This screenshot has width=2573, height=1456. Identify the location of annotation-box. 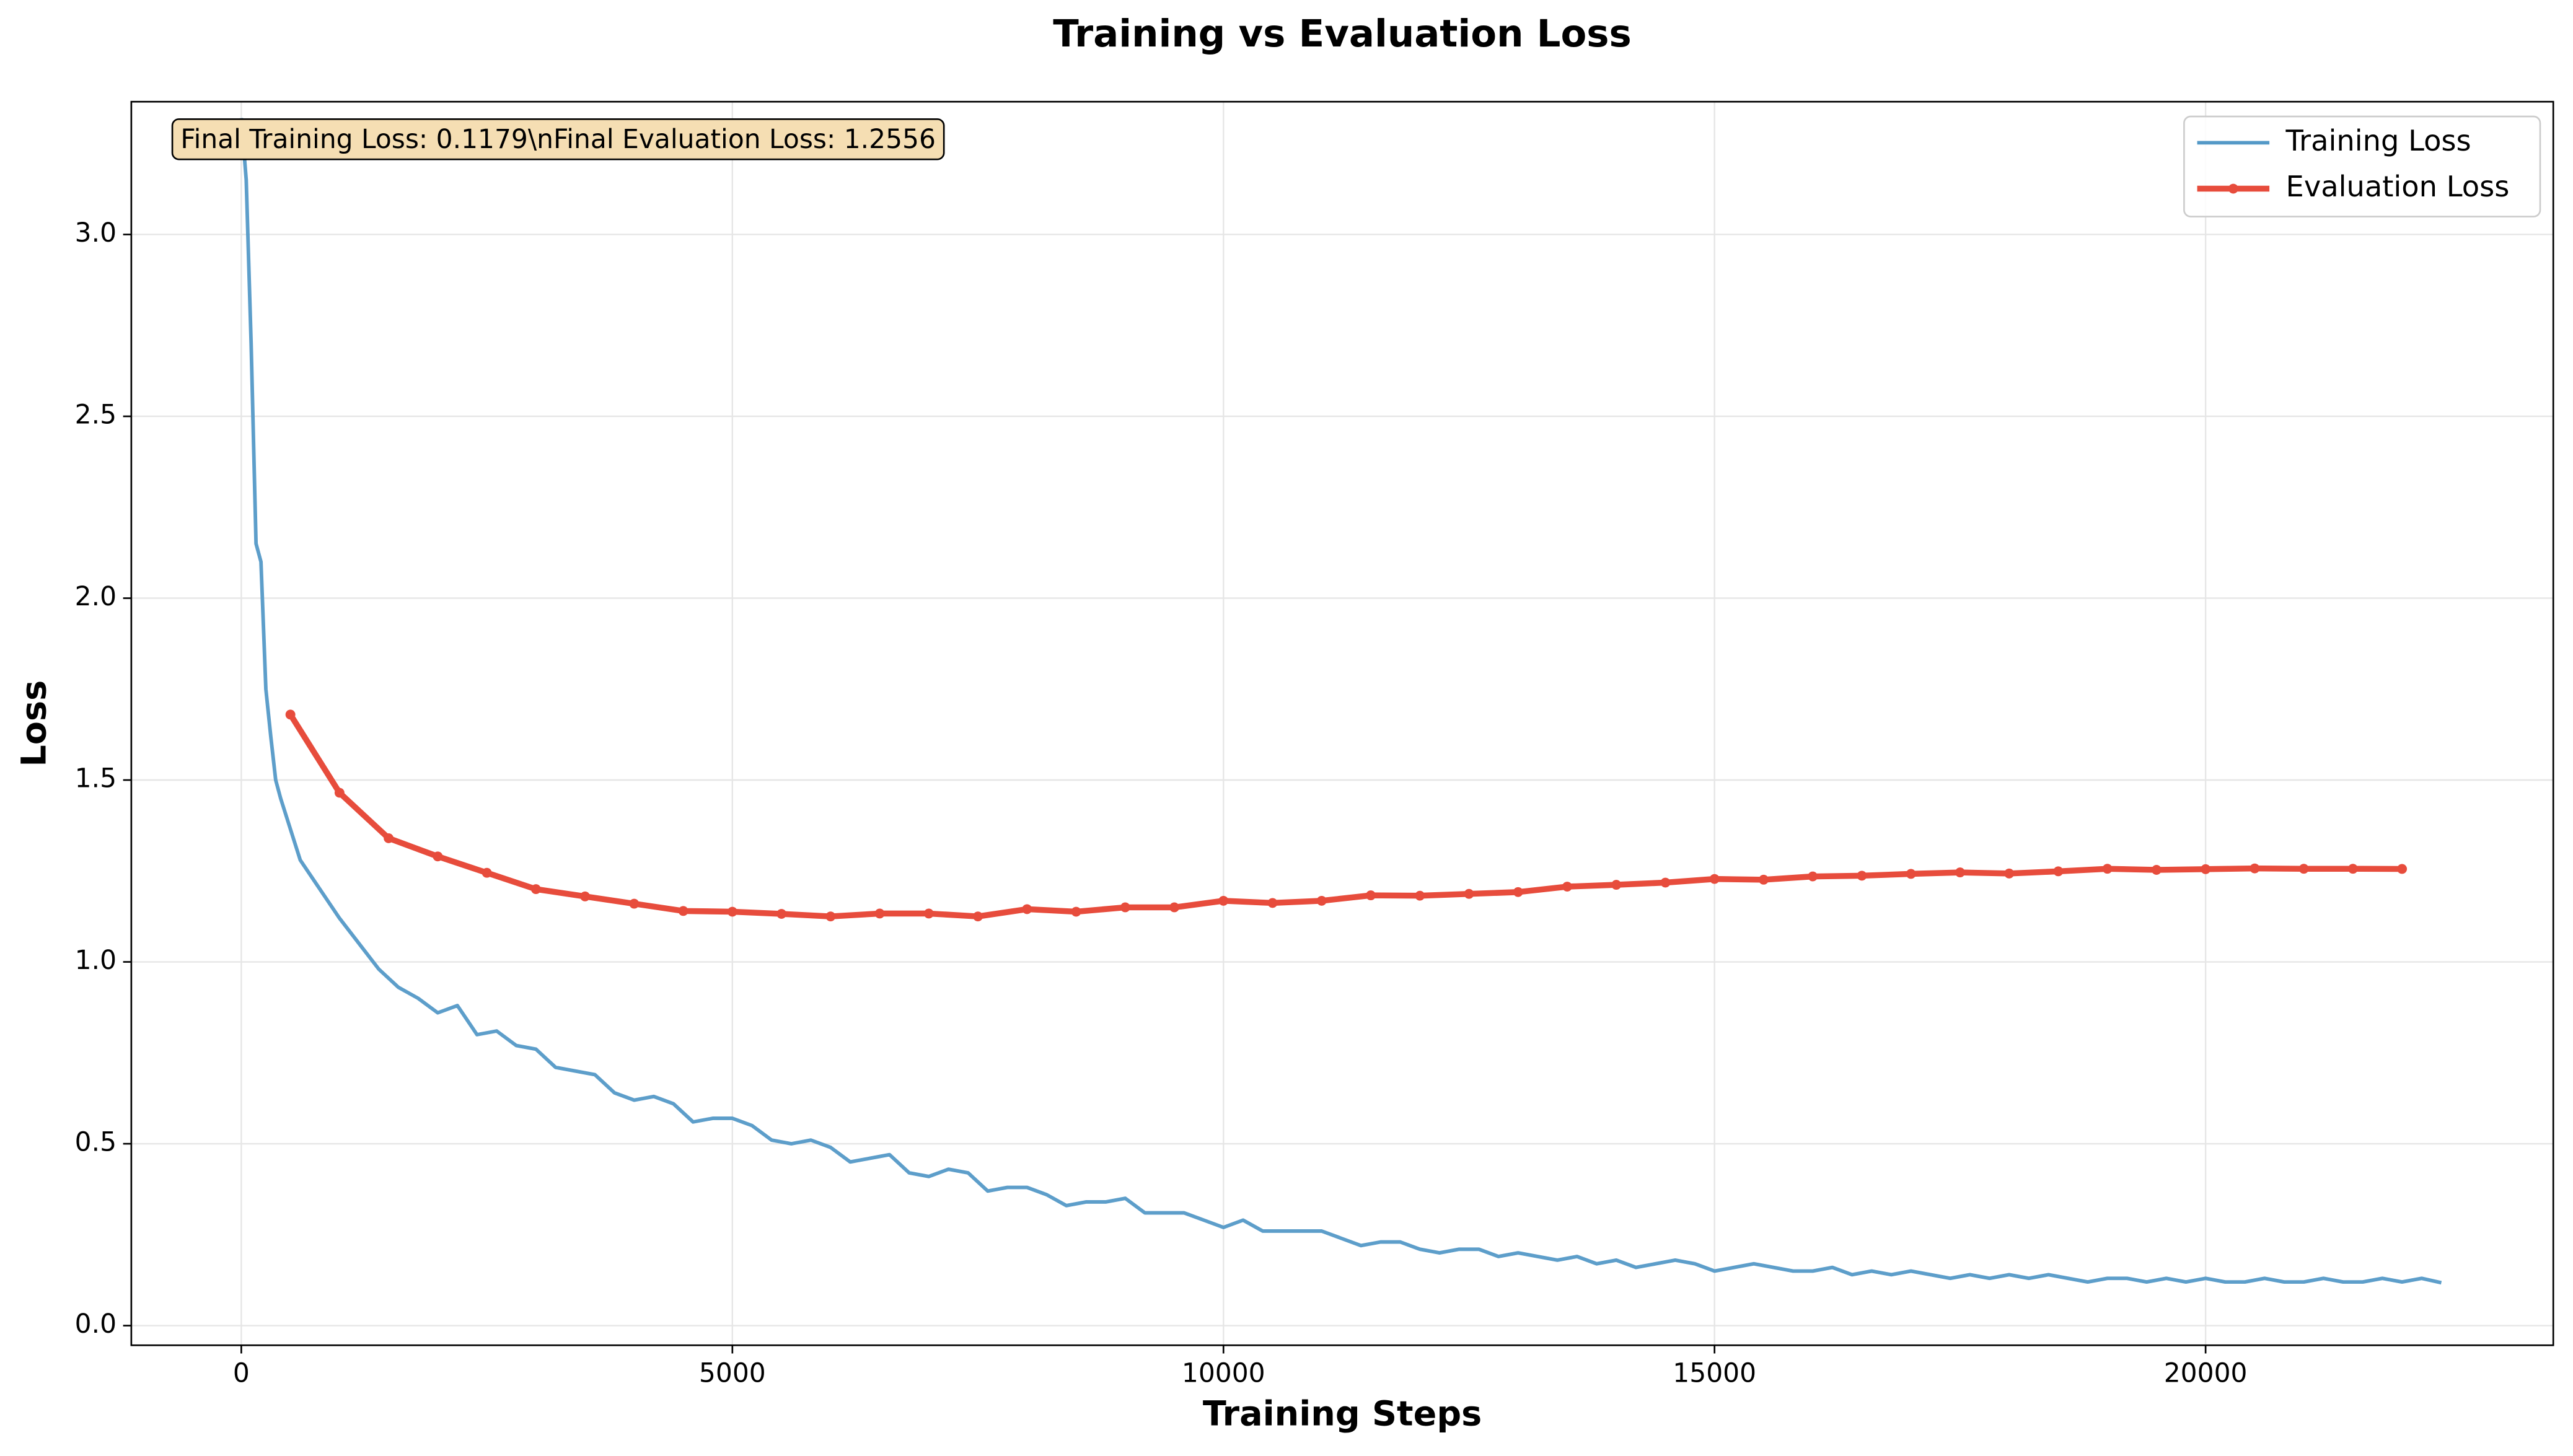
(558, 139).